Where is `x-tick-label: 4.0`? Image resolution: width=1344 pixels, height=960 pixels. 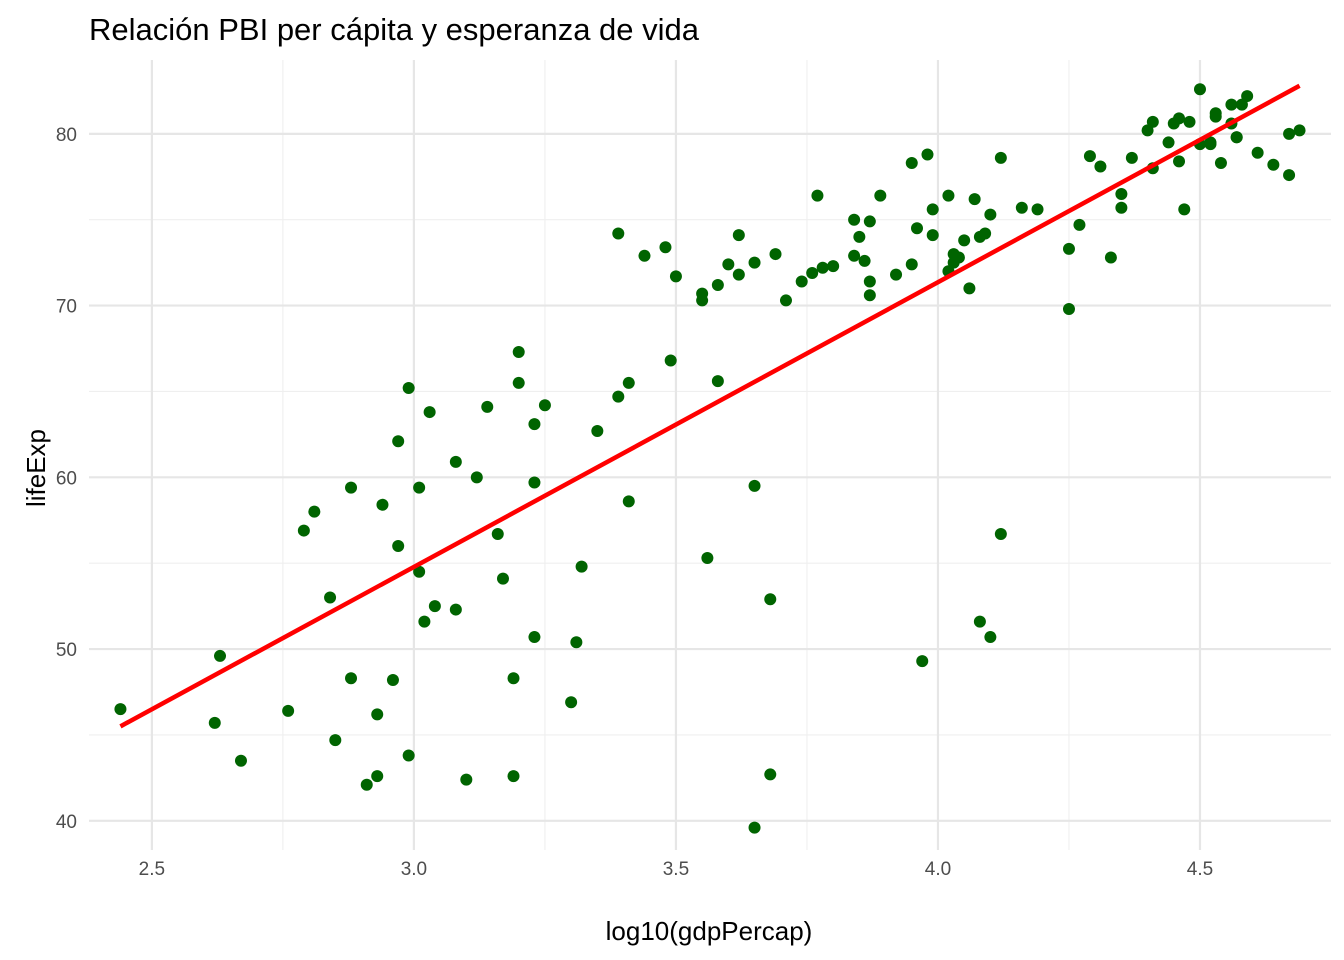 x-tick-label: 4.0 is located at coordinates (938, 869).